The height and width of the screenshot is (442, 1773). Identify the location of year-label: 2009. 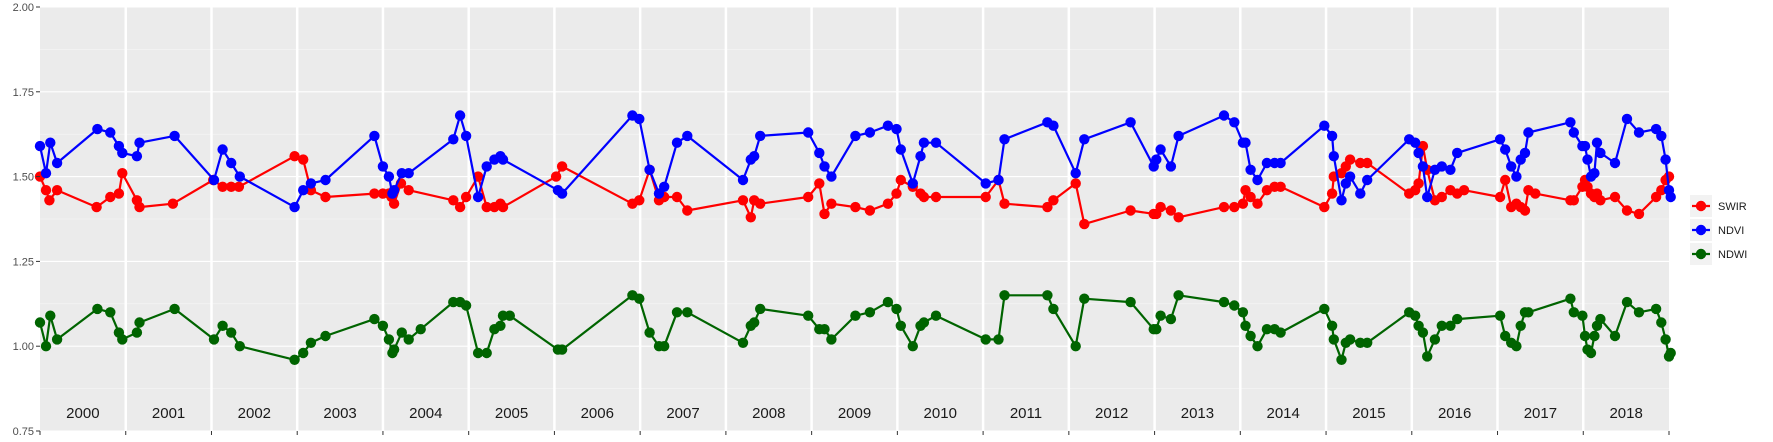
(854, 413).